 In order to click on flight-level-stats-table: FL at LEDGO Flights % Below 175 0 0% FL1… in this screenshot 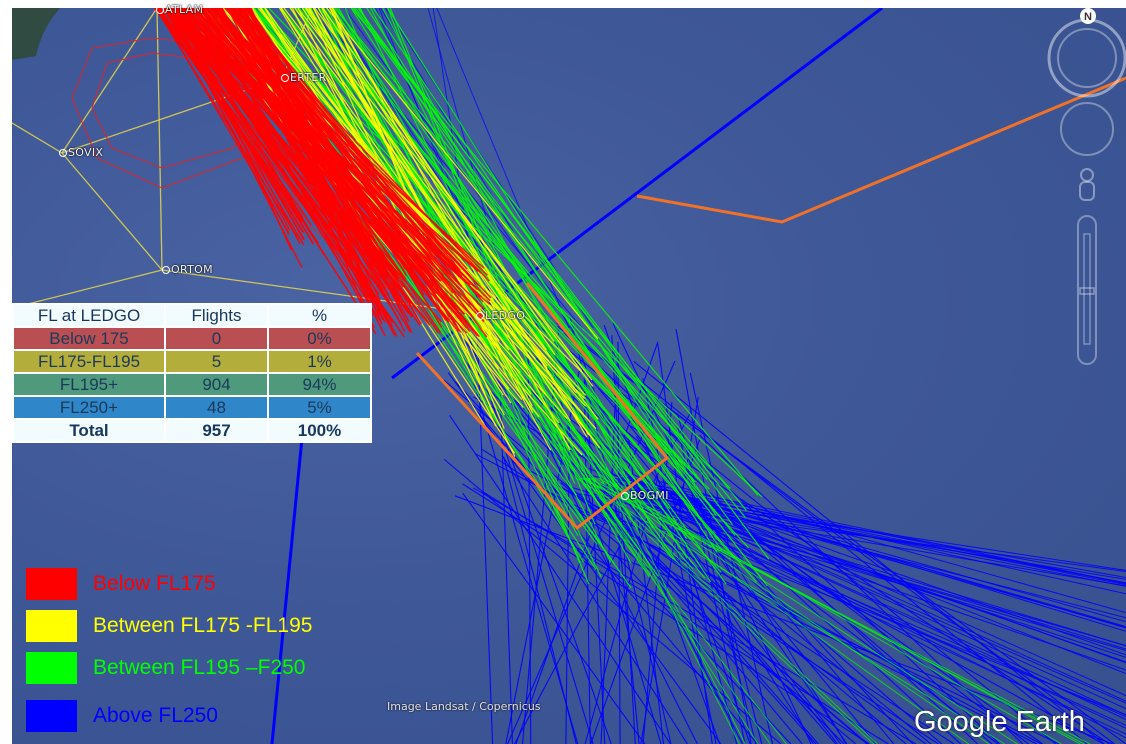, I will do `click(192, 373)`.